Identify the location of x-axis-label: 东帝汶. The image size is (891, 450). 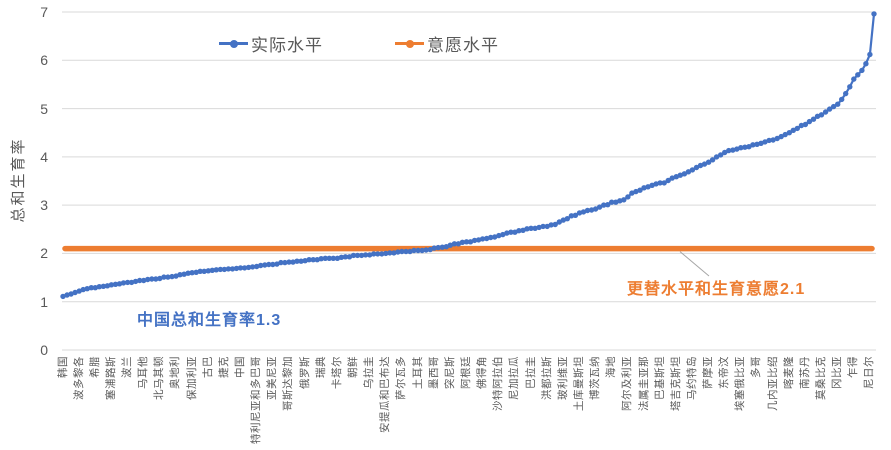
(724, 372).